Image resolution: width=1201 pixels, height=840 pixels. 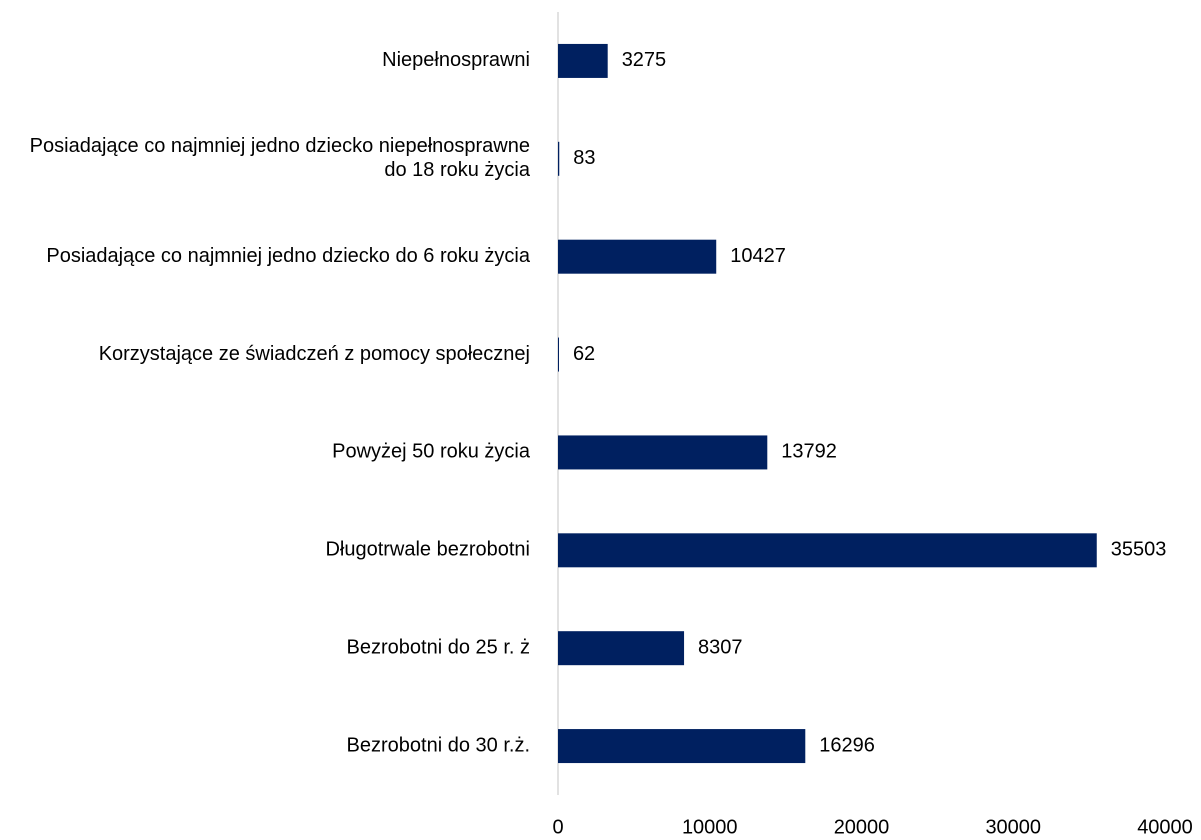 I want to click on x-tick-label: 40000, so click(x=1165, y=827).